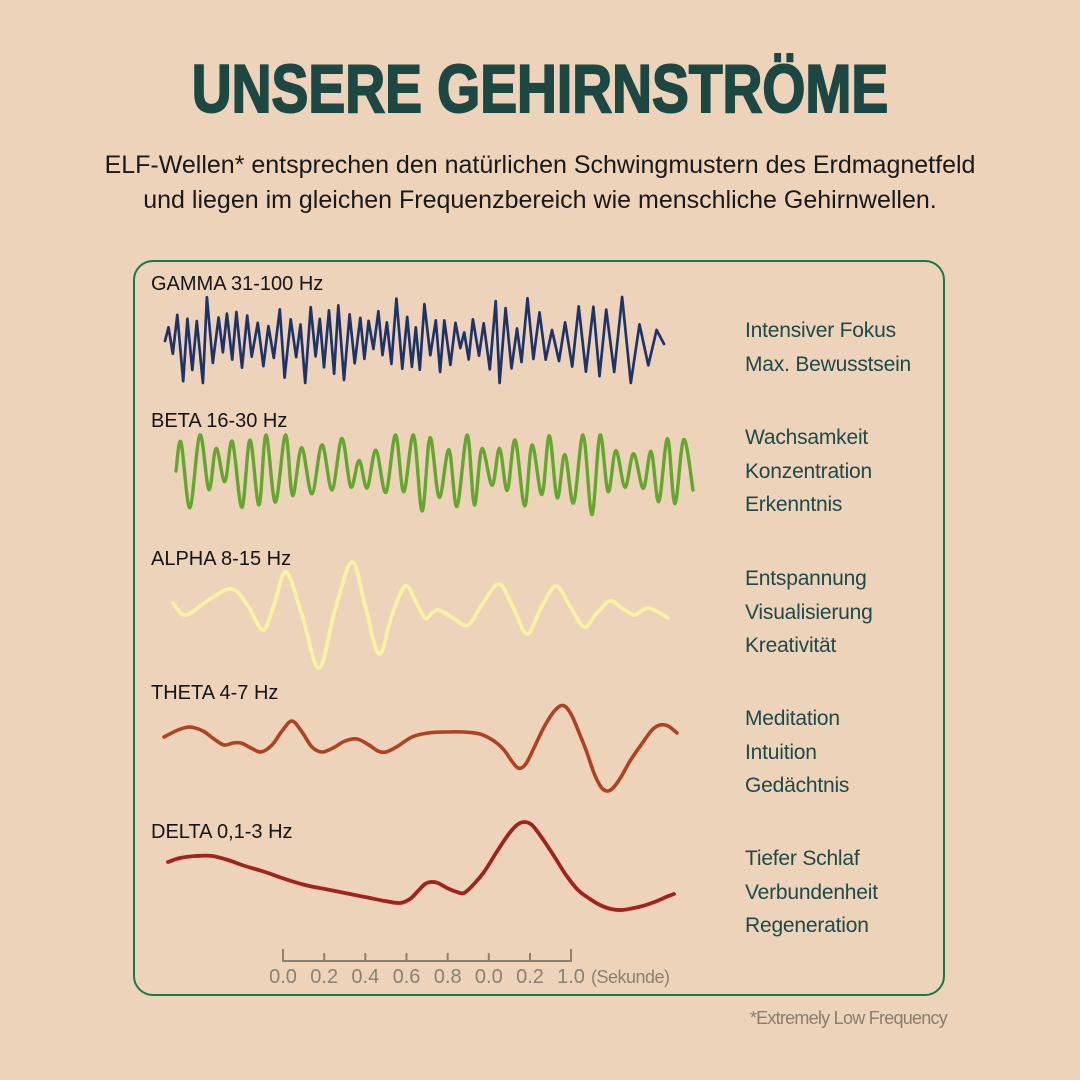 This screenshot has width=1080, height=1080. I want to click on svg-text: 0.6, so click(407, 977).